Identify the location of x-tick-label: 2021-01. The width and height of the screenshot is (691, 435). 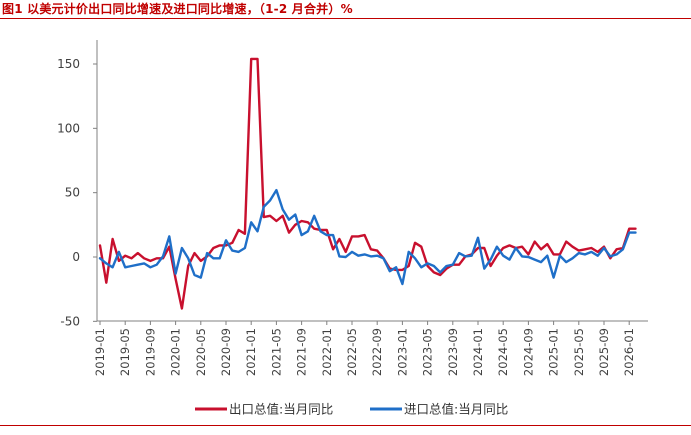
(251, 352).